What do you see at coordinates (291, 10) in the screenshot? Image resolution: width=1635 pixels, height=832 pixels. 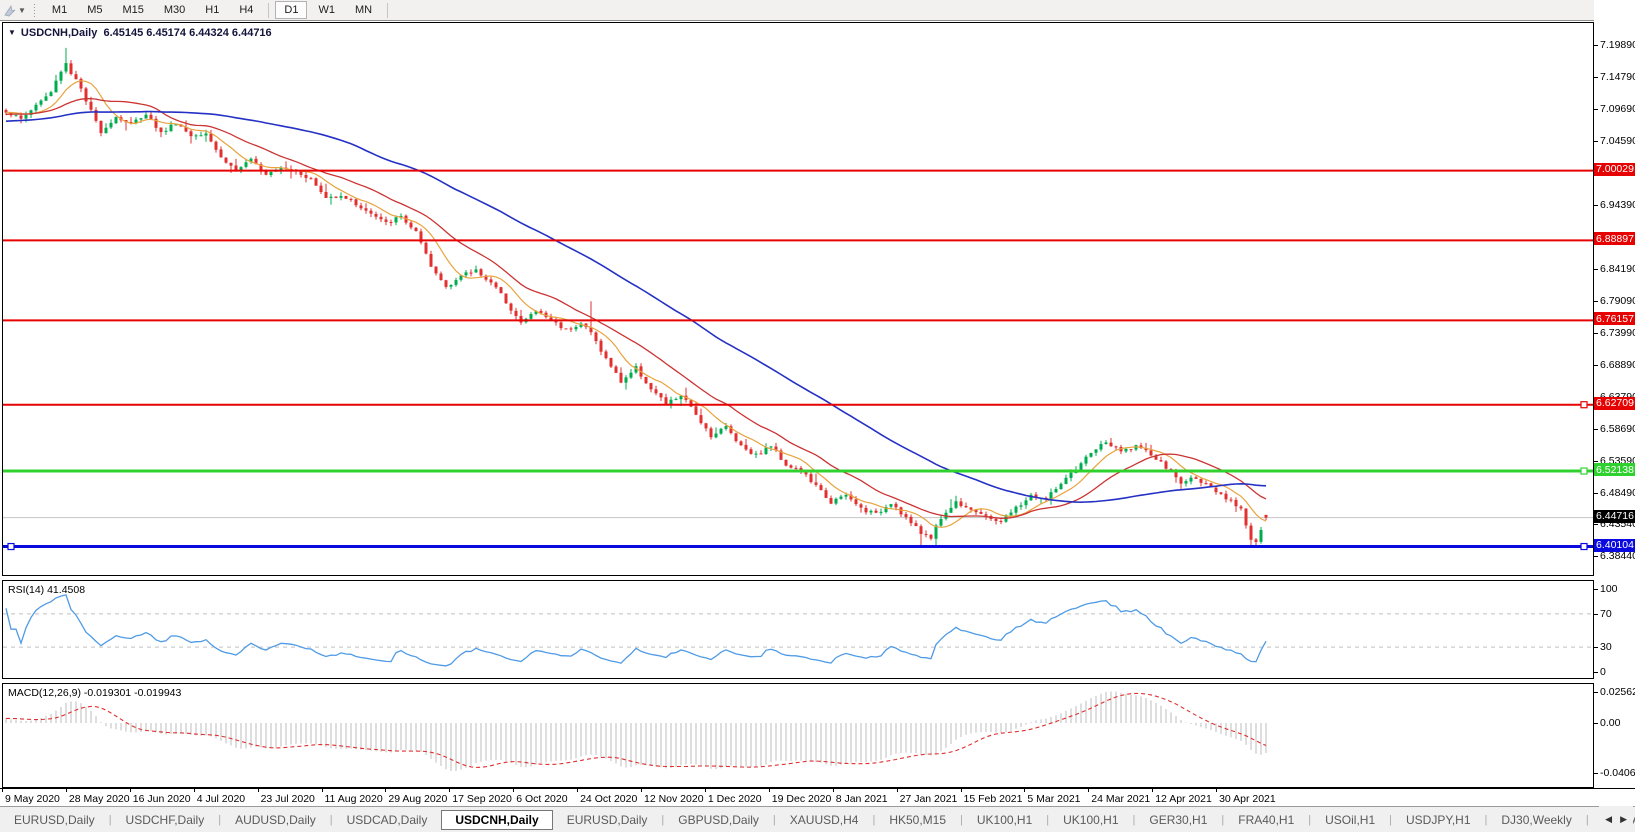 I see `timeframe-button-d1: D1` at bounding box center [291, 10].